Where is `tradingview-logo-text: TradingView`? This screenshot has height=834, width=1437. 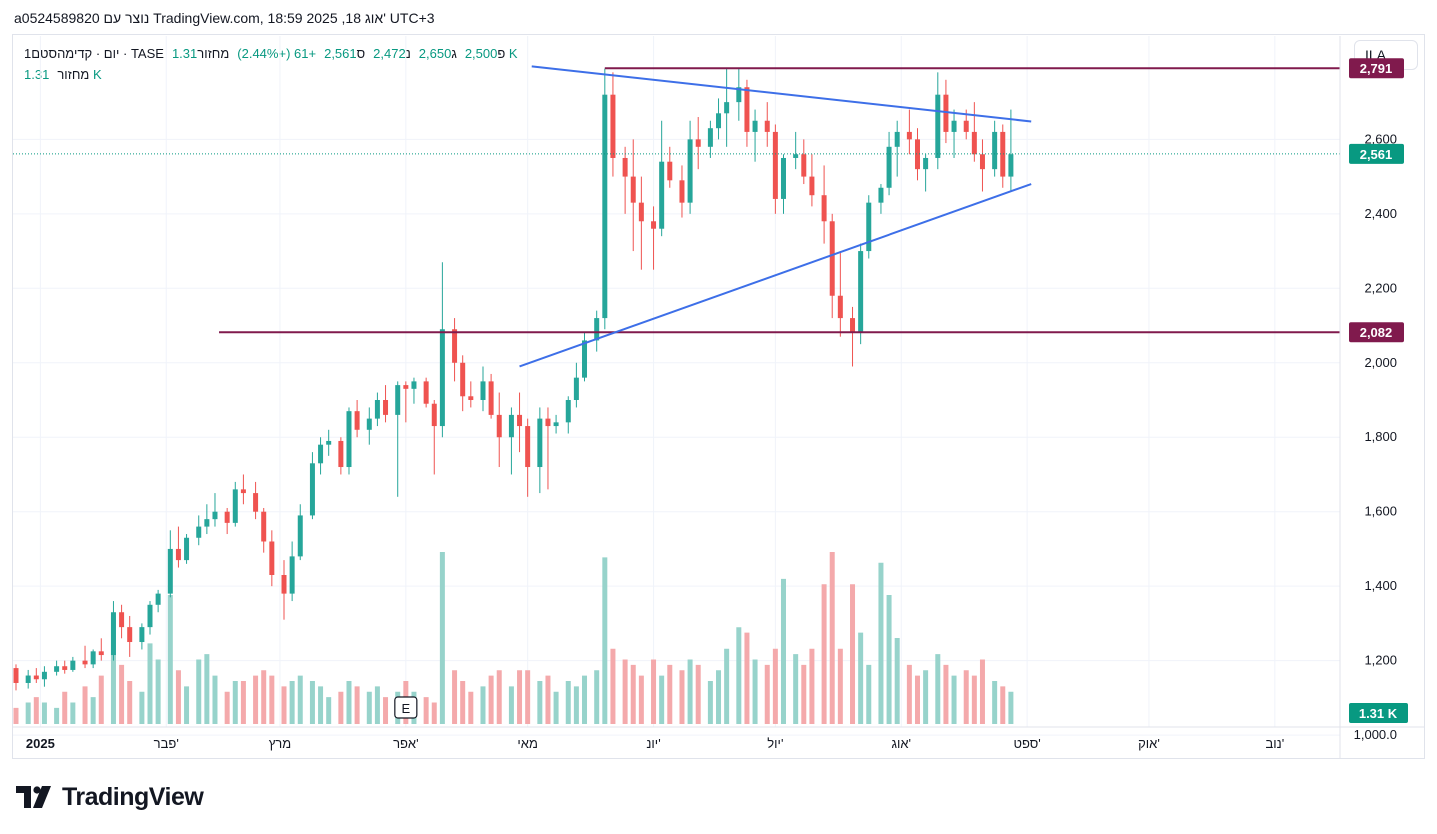 tradingview-logo-text: TradingView is located at coordinates (133, 796).